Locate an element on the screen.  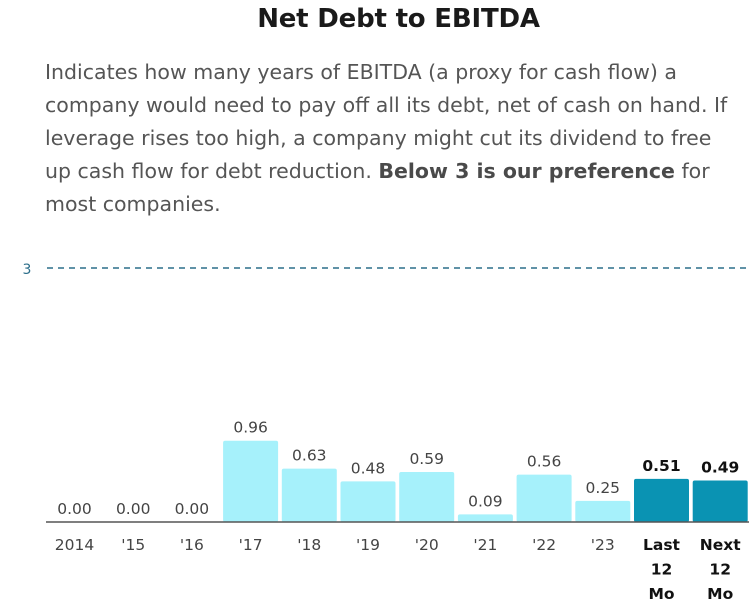
x-tick-label: '22 is located at coordinates (544, 545).